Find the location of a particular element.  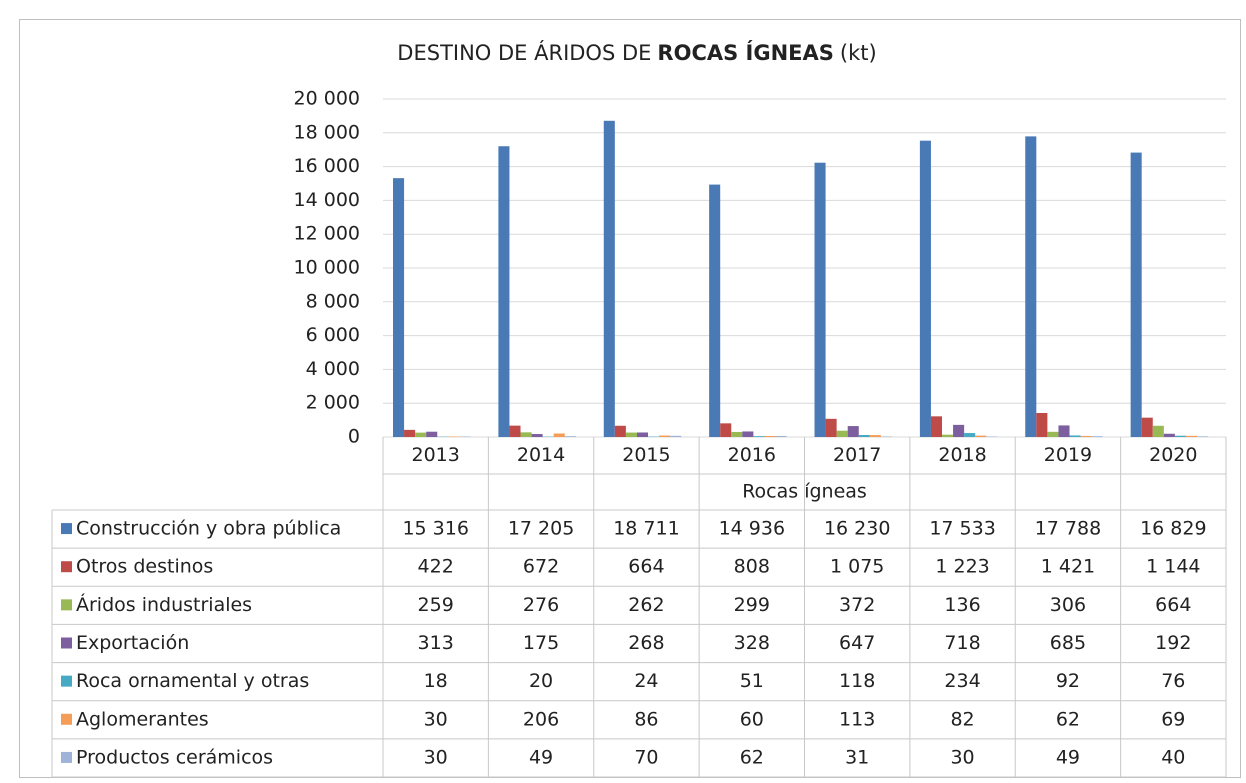

table-value: 259 is located at coordinates (436, 605).